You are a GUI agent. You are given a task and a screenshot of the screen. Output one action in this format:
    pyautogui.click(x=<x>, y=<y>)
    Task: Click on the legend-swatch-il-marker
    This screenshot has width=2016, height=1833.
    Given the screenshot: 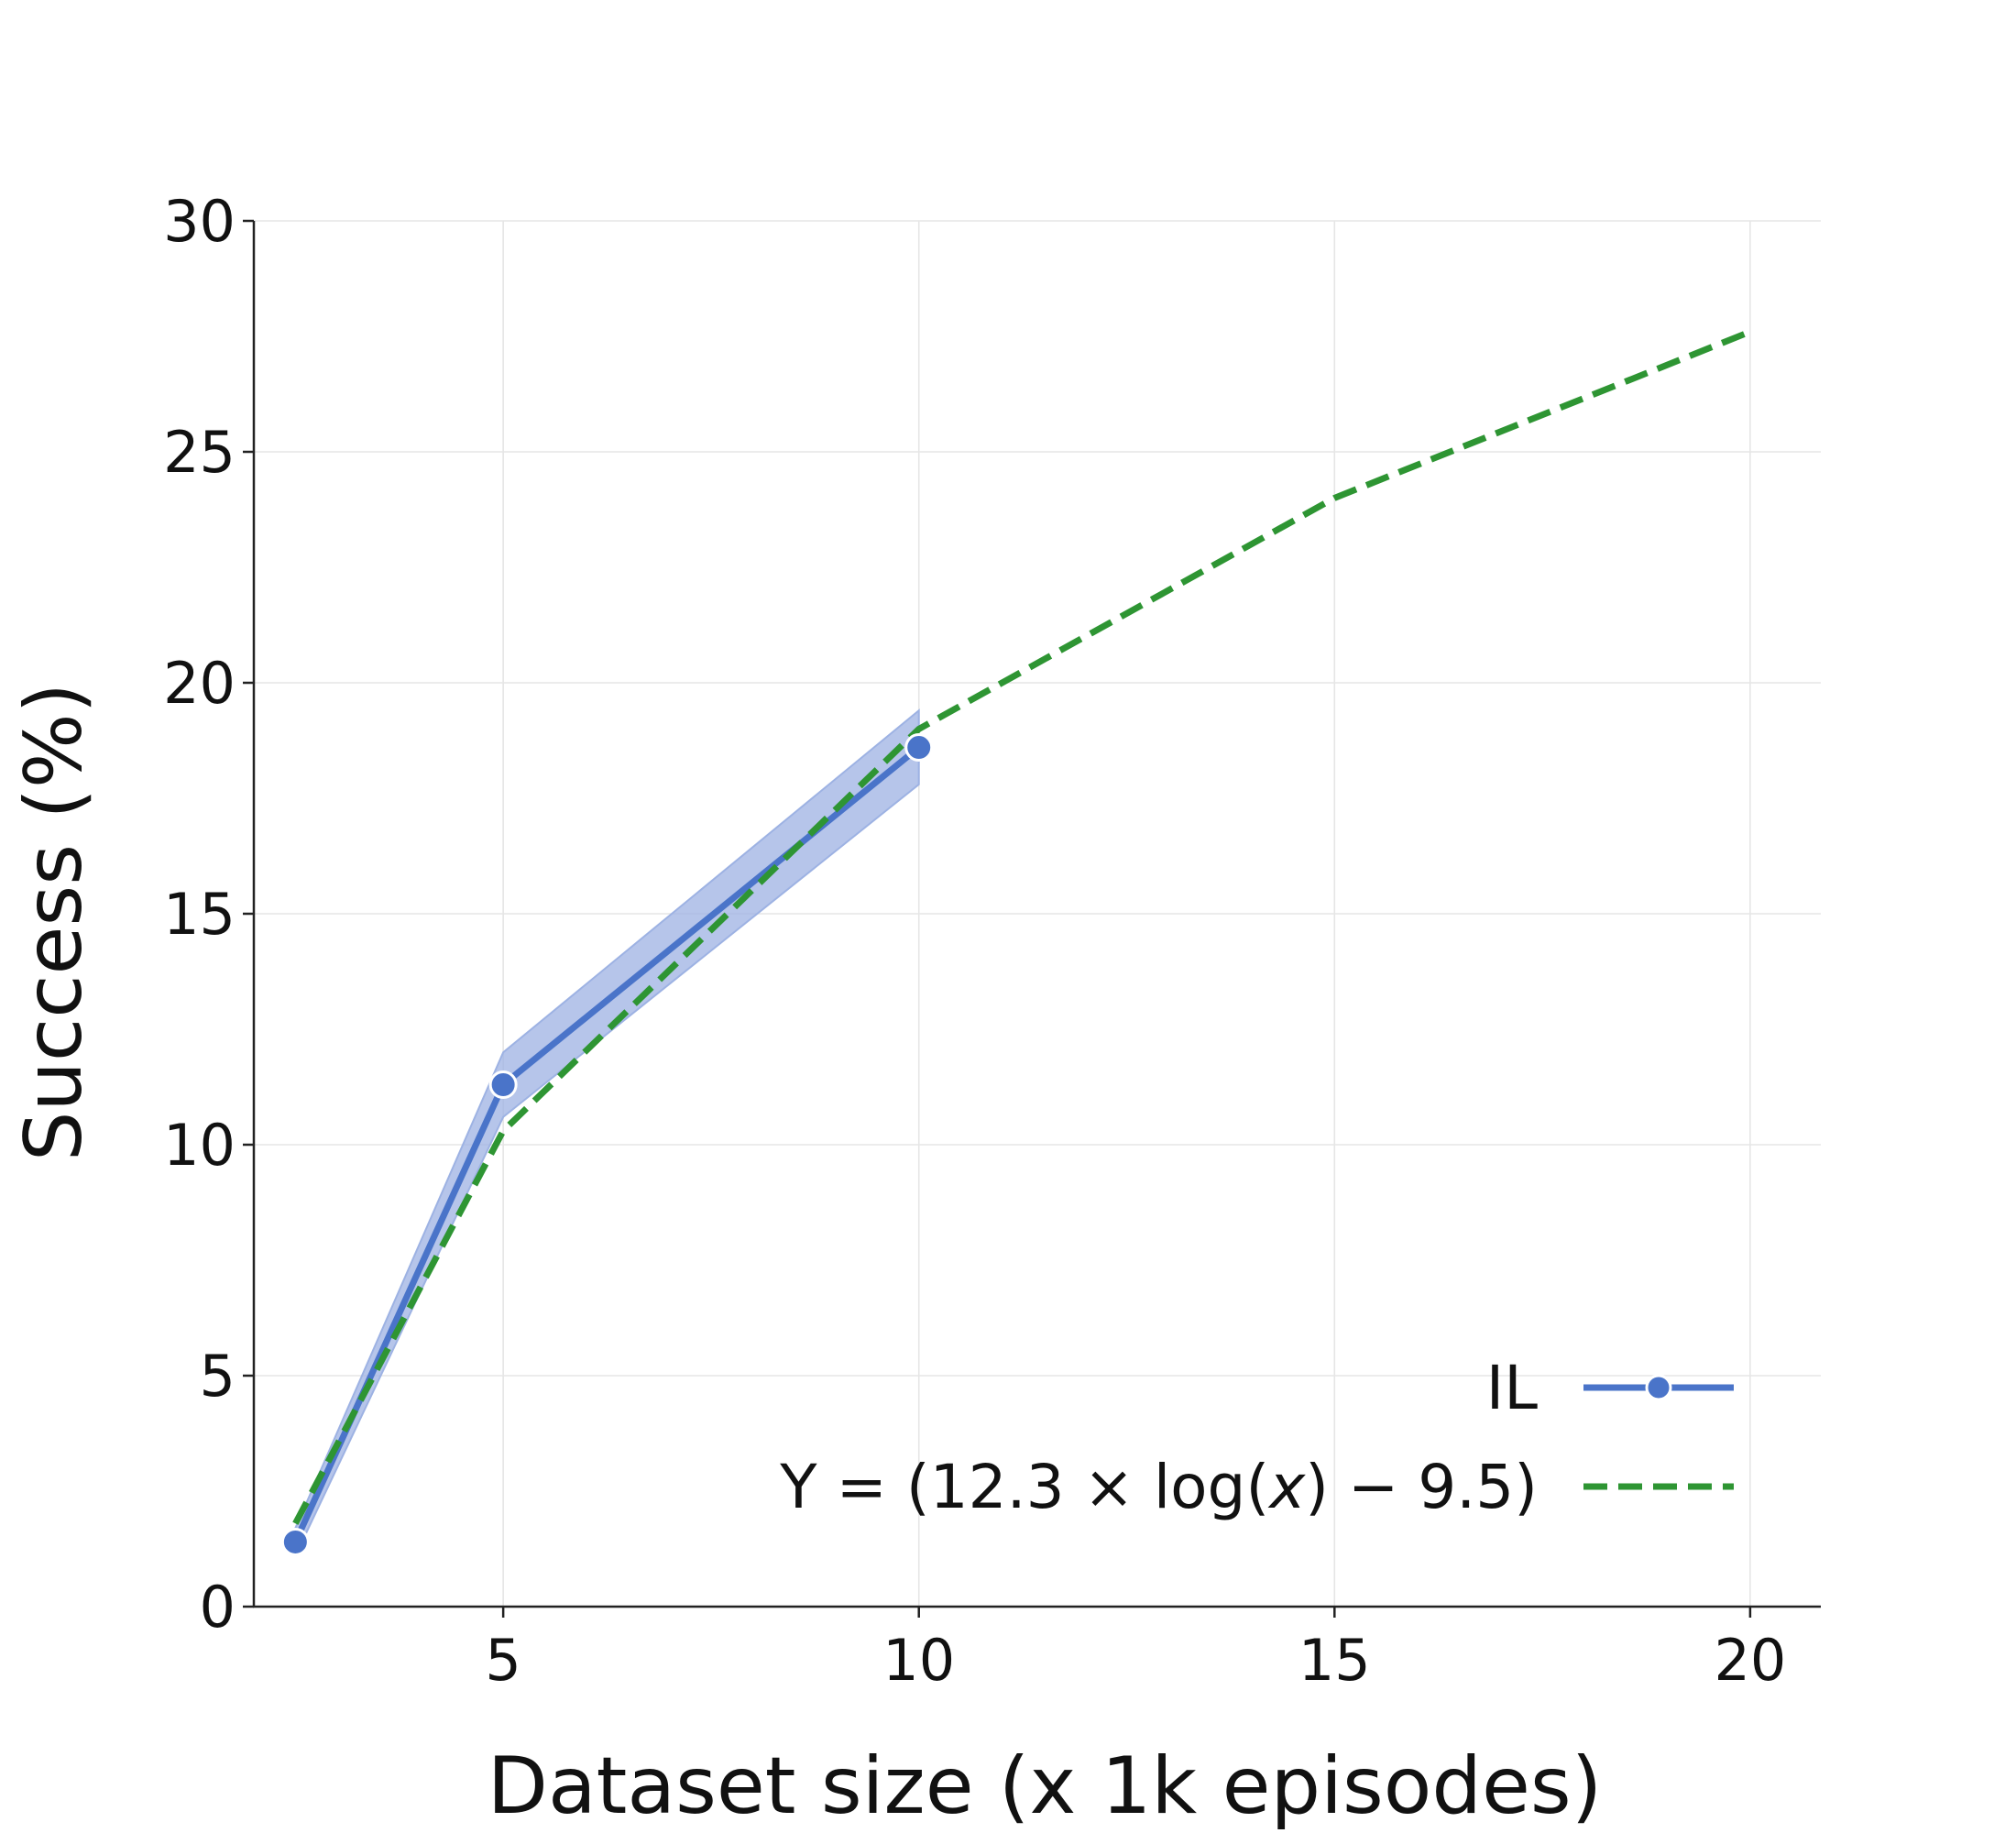 What is the action you would take?
    pyautogui.click(x=1658, y=1387)
    